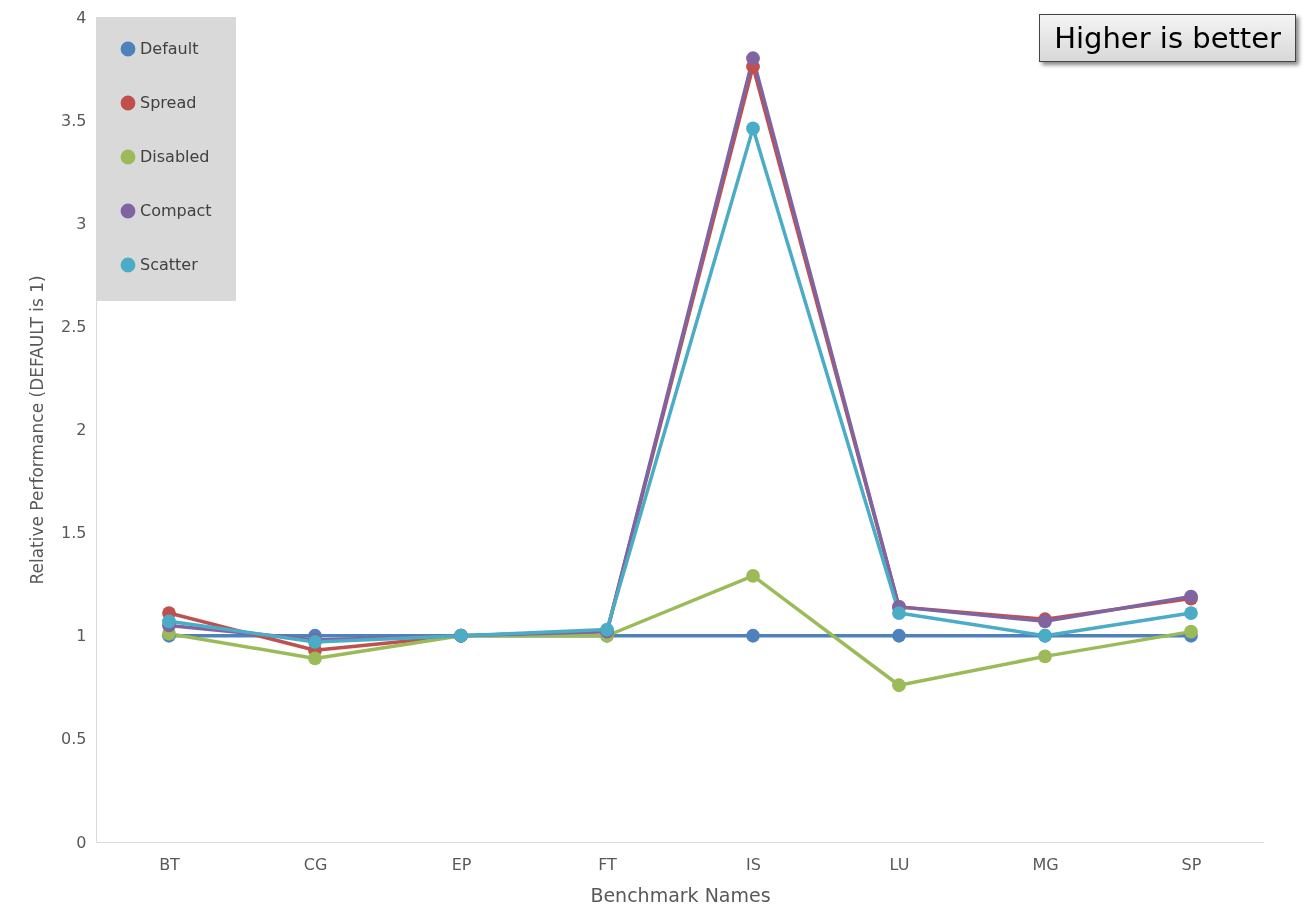  What do you see at coordinates (169, 264) in the screenshot?
I see `legend-label: Scatter` at bounding box center [169, 264].